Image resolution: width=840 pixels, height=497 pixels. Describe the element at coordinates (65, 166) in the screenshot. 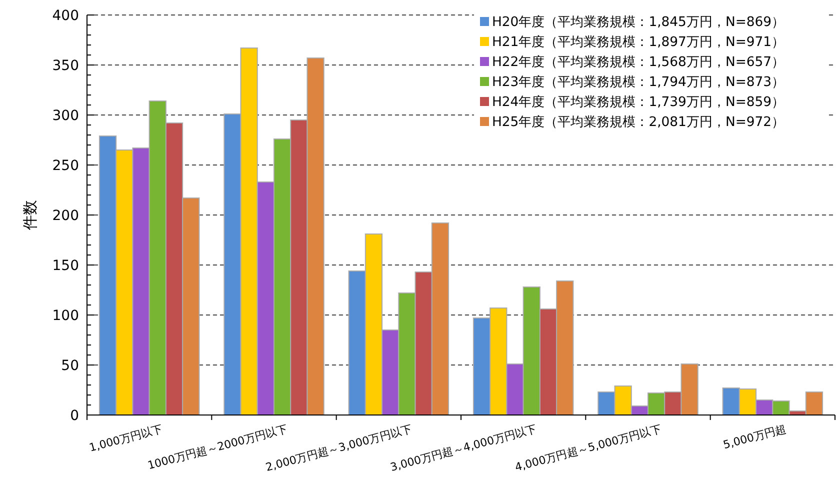

I see `y-tick-label: 250` at that location.